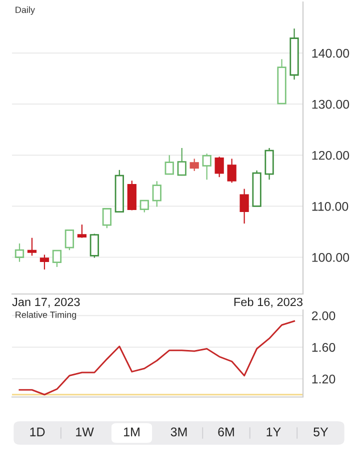 Image resolution: width=358 pixels, height=450 pixels. Describe the element at coordinates (273, 432) in the screenshot. I see `category-label: 1Y` at that location.